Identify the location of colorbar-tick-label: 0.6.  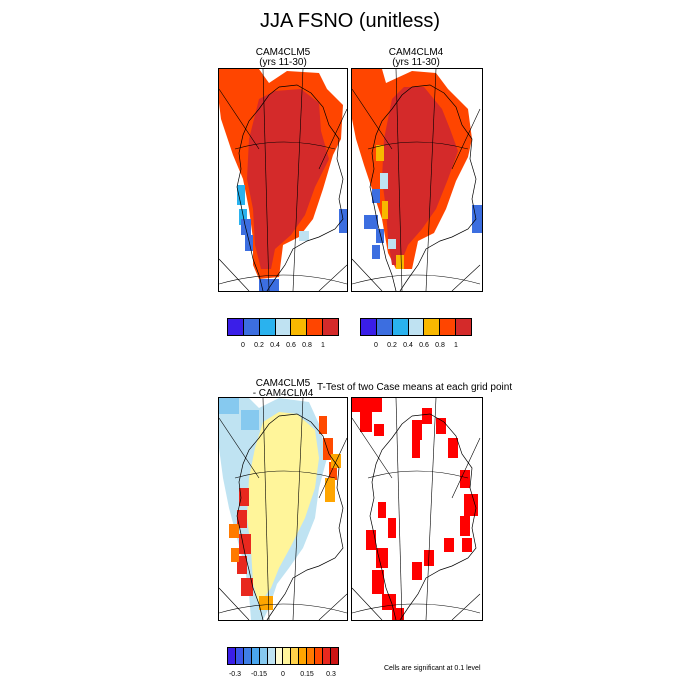
(424, 345).